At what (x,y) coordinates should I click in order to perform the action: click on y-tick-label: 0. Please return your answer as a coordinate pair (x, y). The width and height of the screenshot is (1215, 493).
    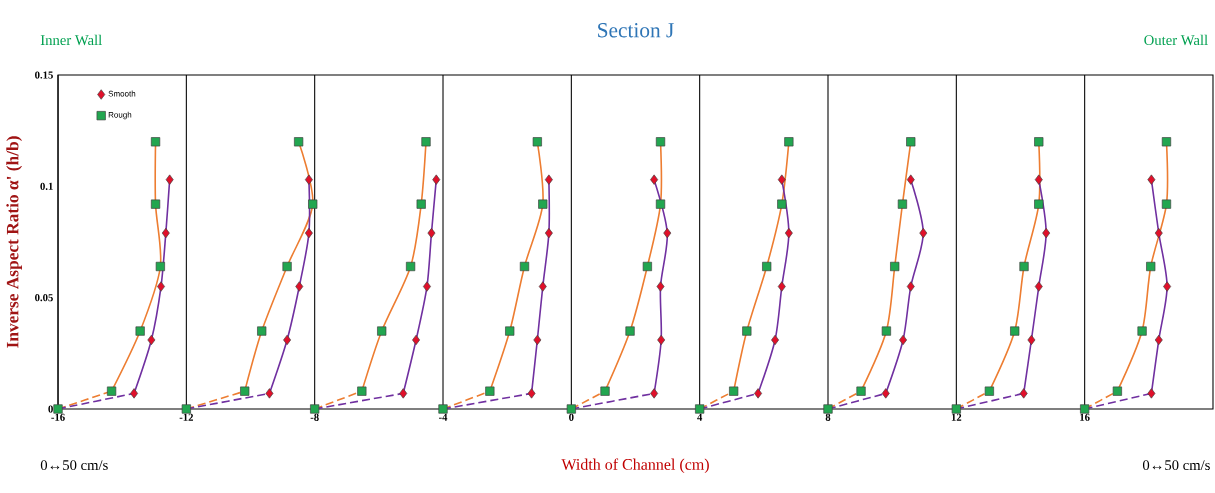
    Looking at the image, I should click on (50, 409).